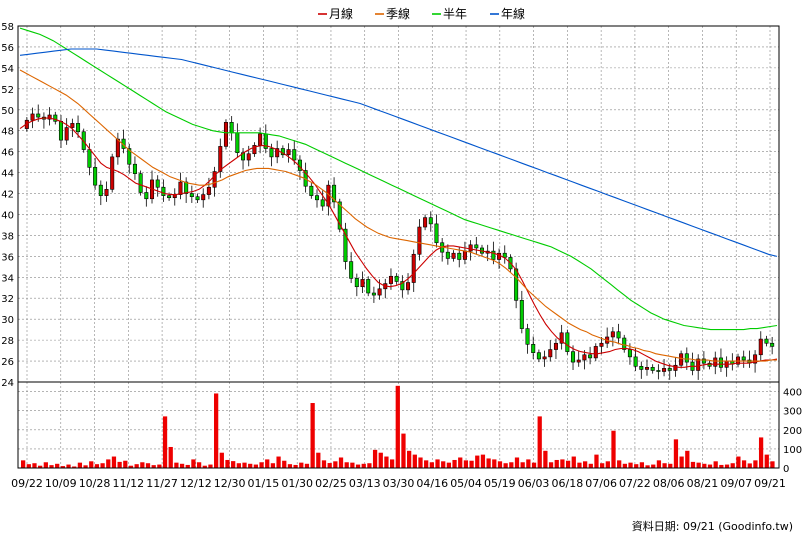  Describe the element at coordinates (792, 431) in the screenshot. I see `volume-tick-label: 200` at that location.